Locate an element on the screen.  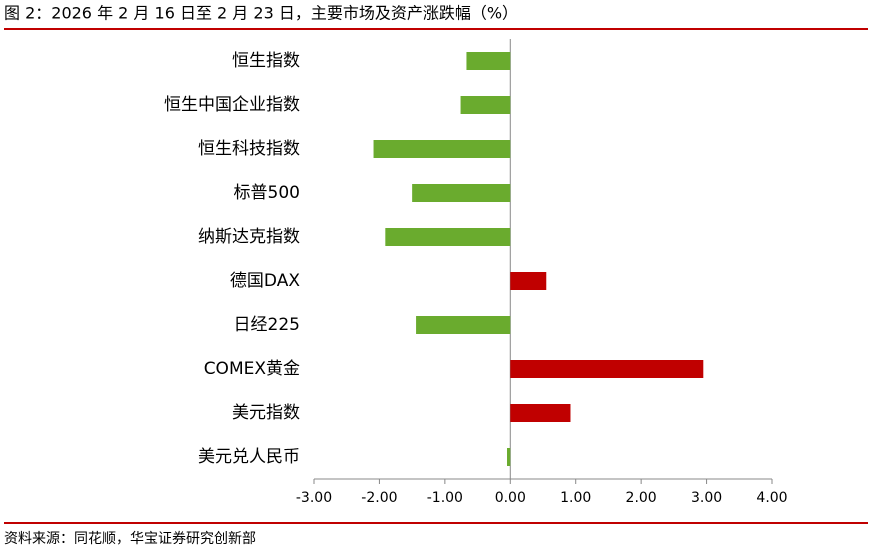
y-tick-label: 德国DAX is located at coordinates (265, 281).